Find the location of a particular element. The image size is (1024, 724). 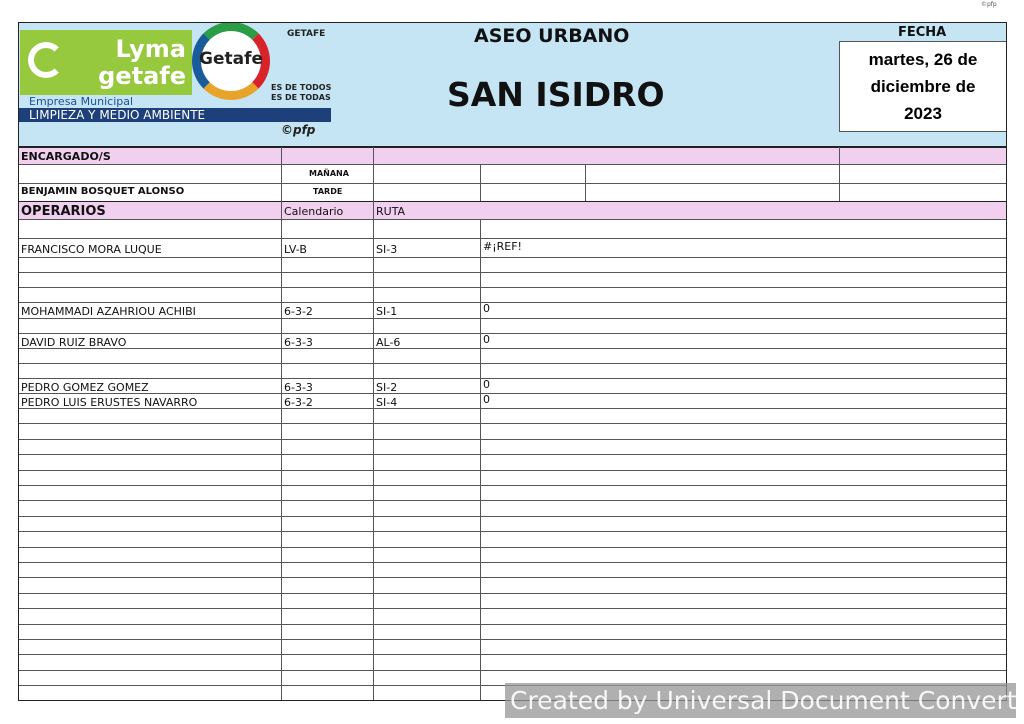

company-line-2: LIMPIEZA Y MEDIO AMBIENTE is located at coordinates (117, 115).